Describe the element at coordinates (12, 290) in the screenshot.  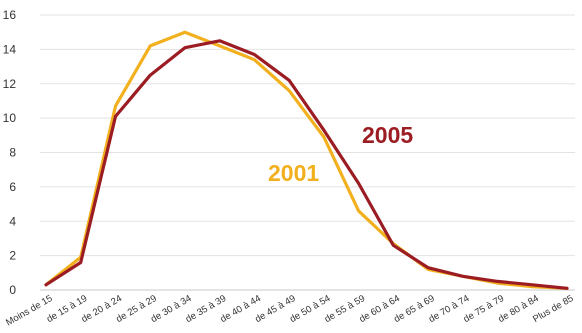
I see `y-tick-label: 0` at that location.